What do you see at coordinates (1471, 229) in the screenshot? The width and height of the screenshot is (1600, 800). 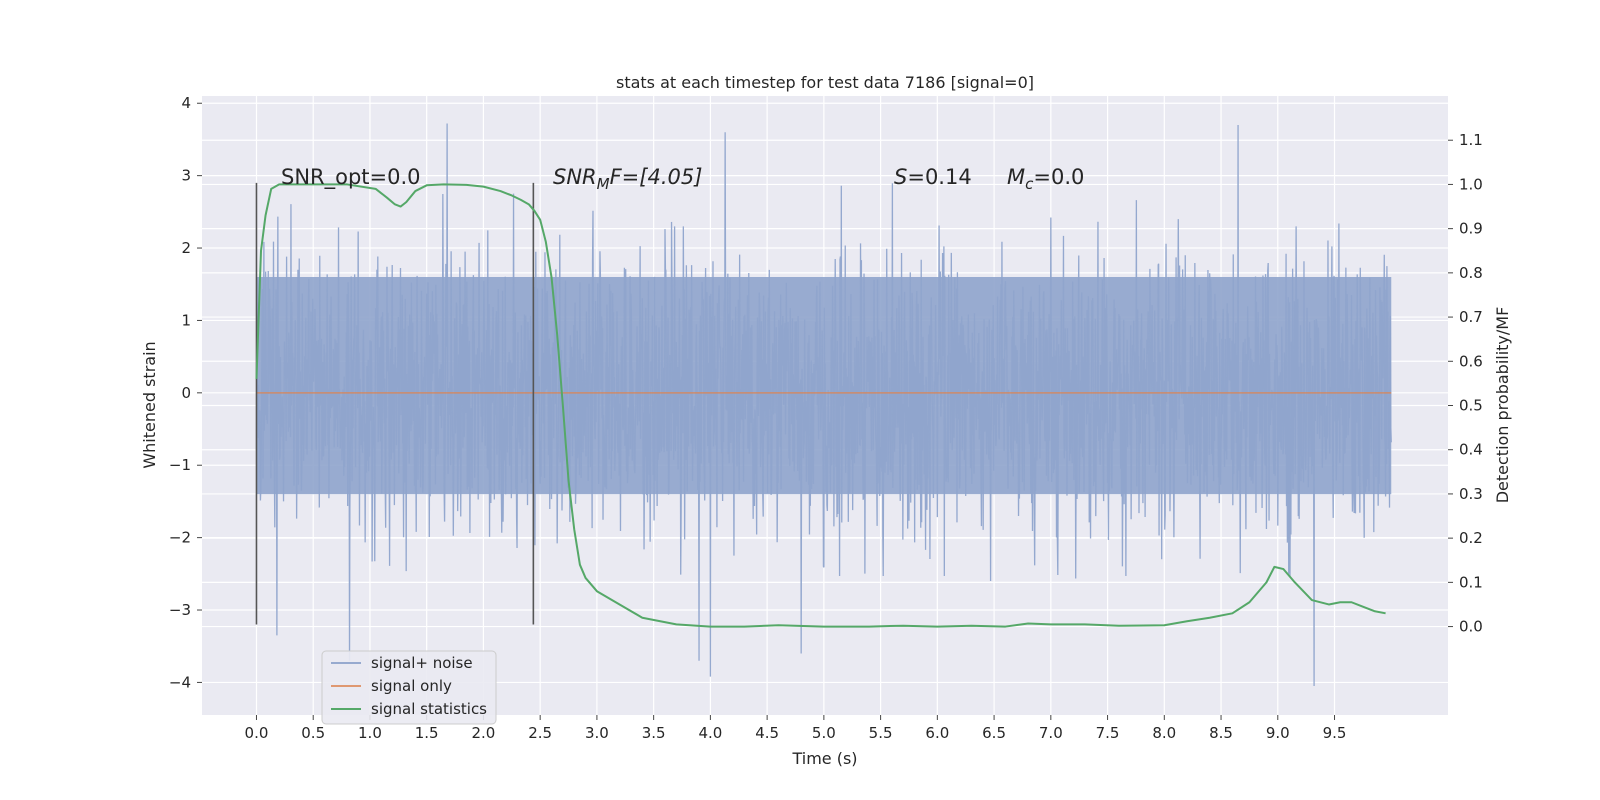 I see `y2-tick-label: 0.9` at bounding box center [1471, 229].